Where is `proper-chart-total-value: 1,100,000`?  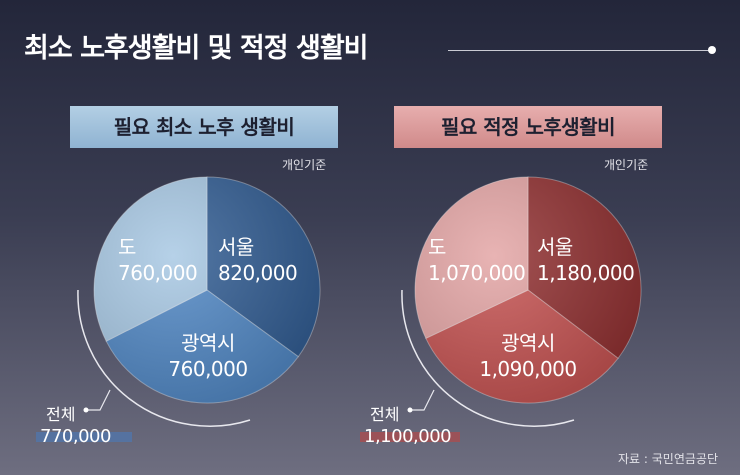 proper-chart-total-value: 1,100,000 is located at coordinates (408, 436).